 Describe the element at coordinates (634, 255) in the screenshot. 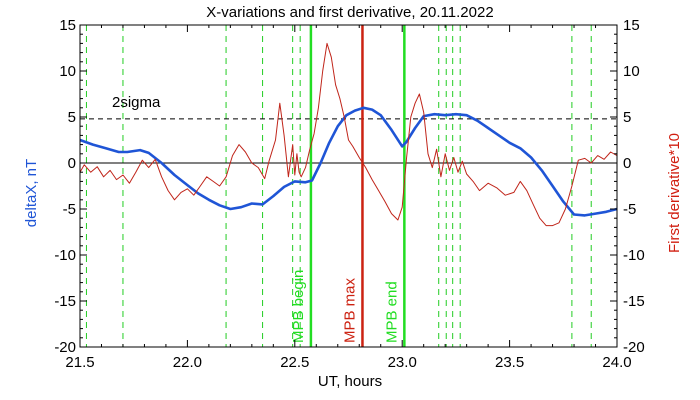

I see `y-tick-label-right: -10` at that location.